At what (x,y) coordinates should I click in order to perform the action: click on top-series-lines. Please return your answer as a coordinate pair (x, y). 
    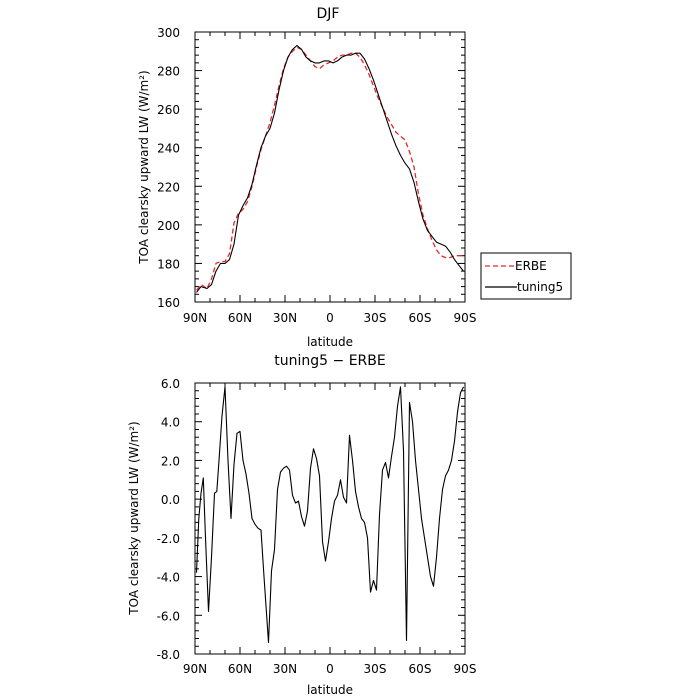
    Looking at the image, I should click on (329, 168).